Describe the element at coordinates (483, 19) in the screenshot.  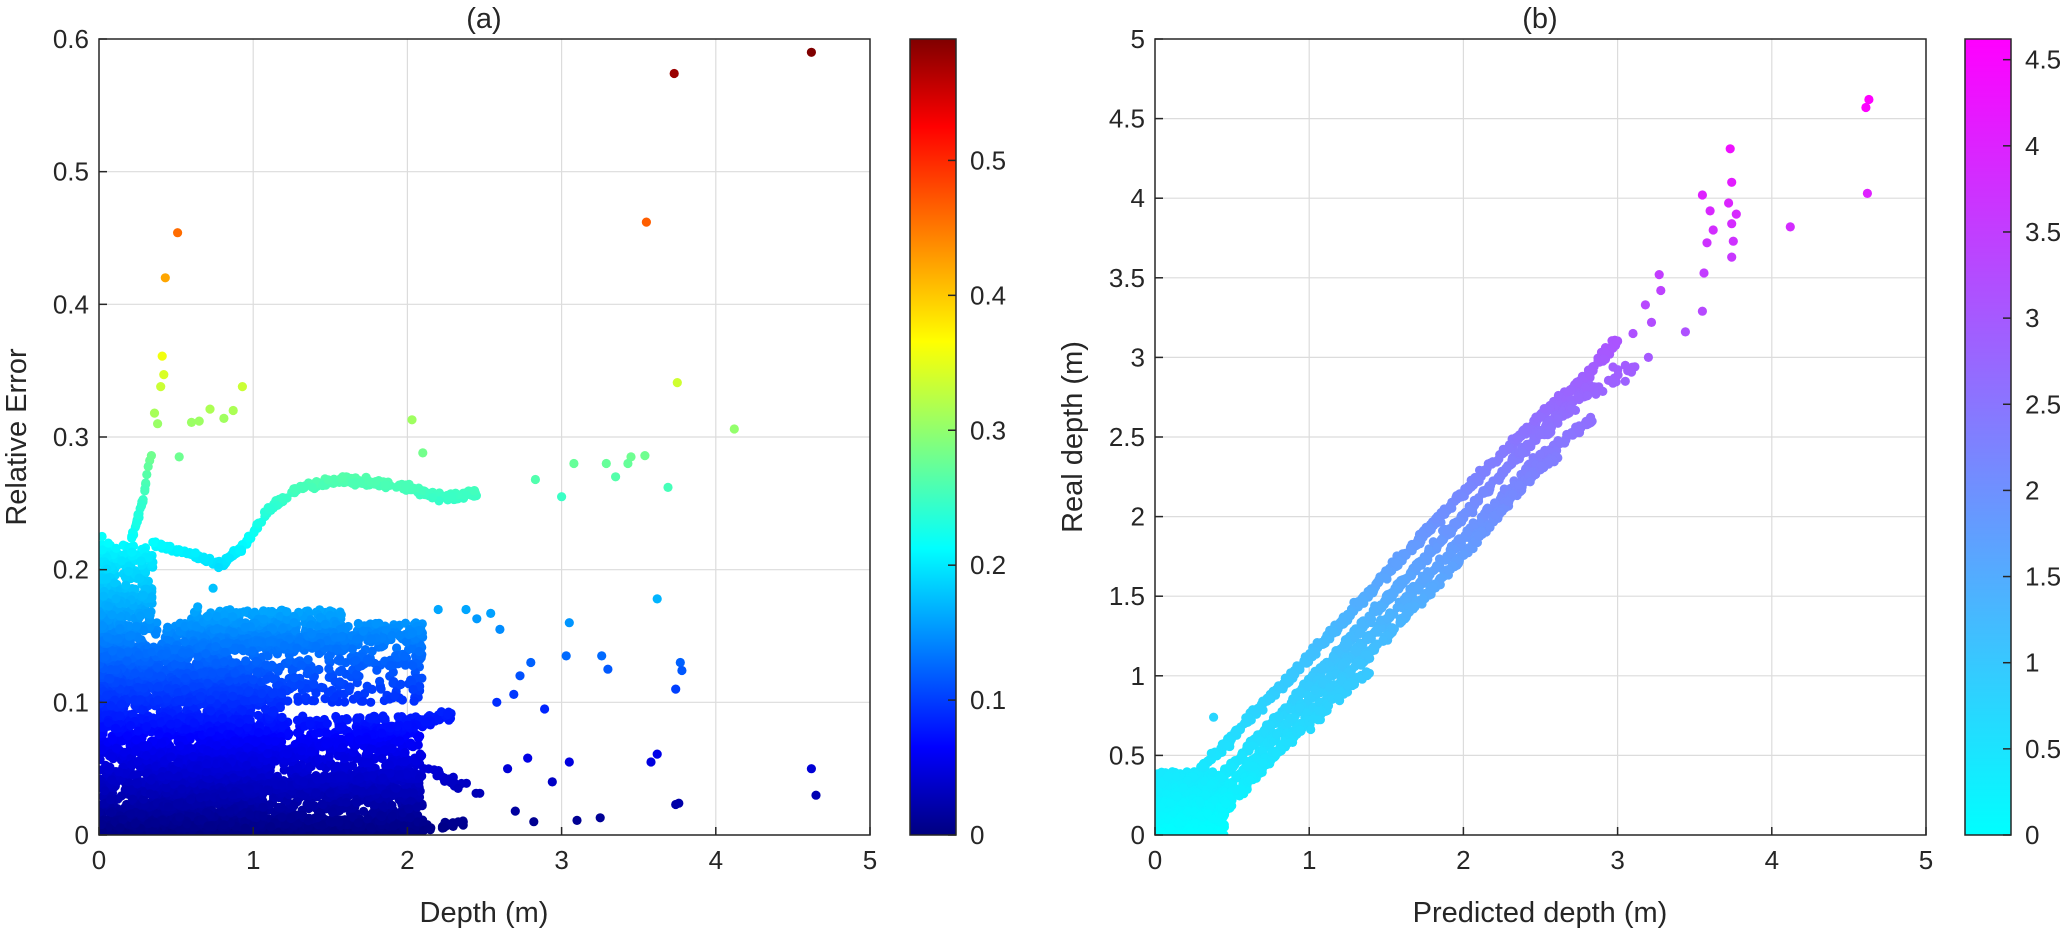
I see `chart-a-title: (a)` at that location.